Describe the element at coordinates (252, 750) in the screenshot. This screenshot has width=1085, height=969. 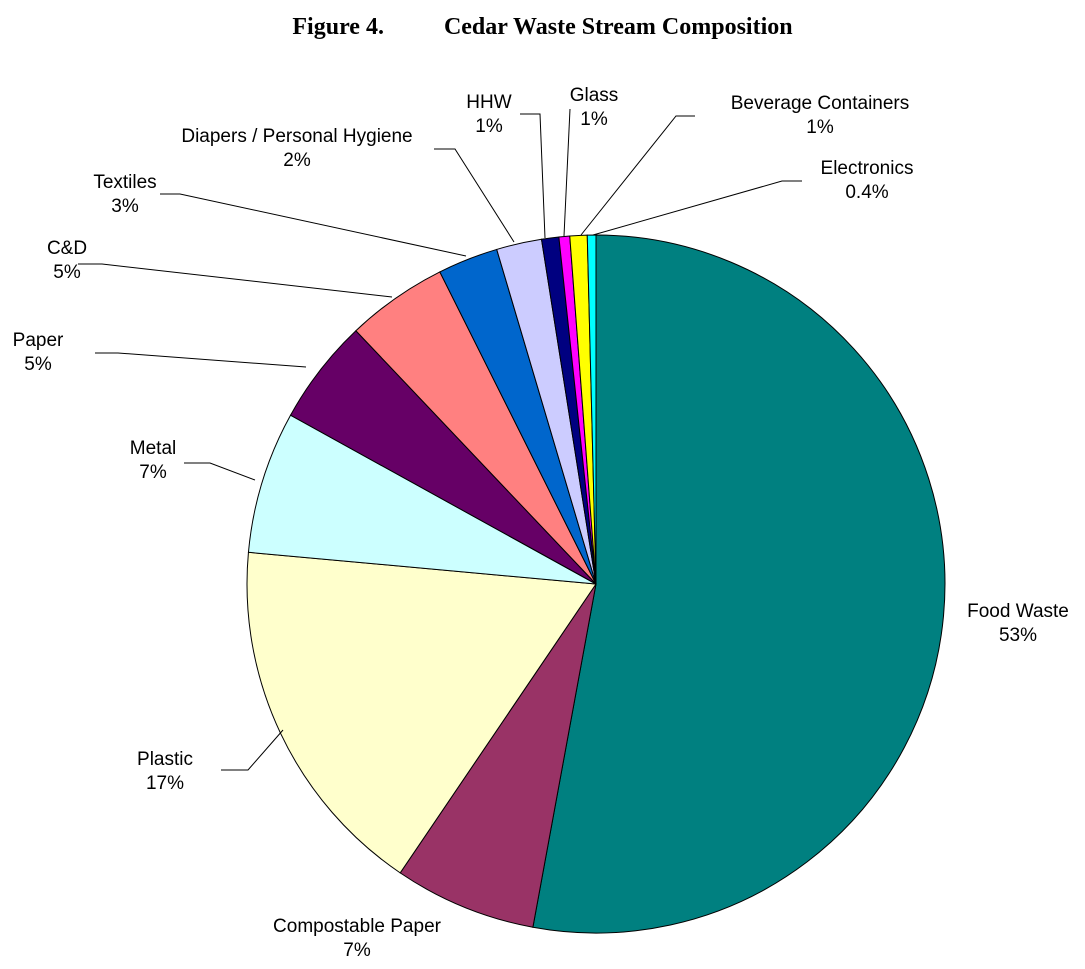
I see `leader-line-plastic` at that location.